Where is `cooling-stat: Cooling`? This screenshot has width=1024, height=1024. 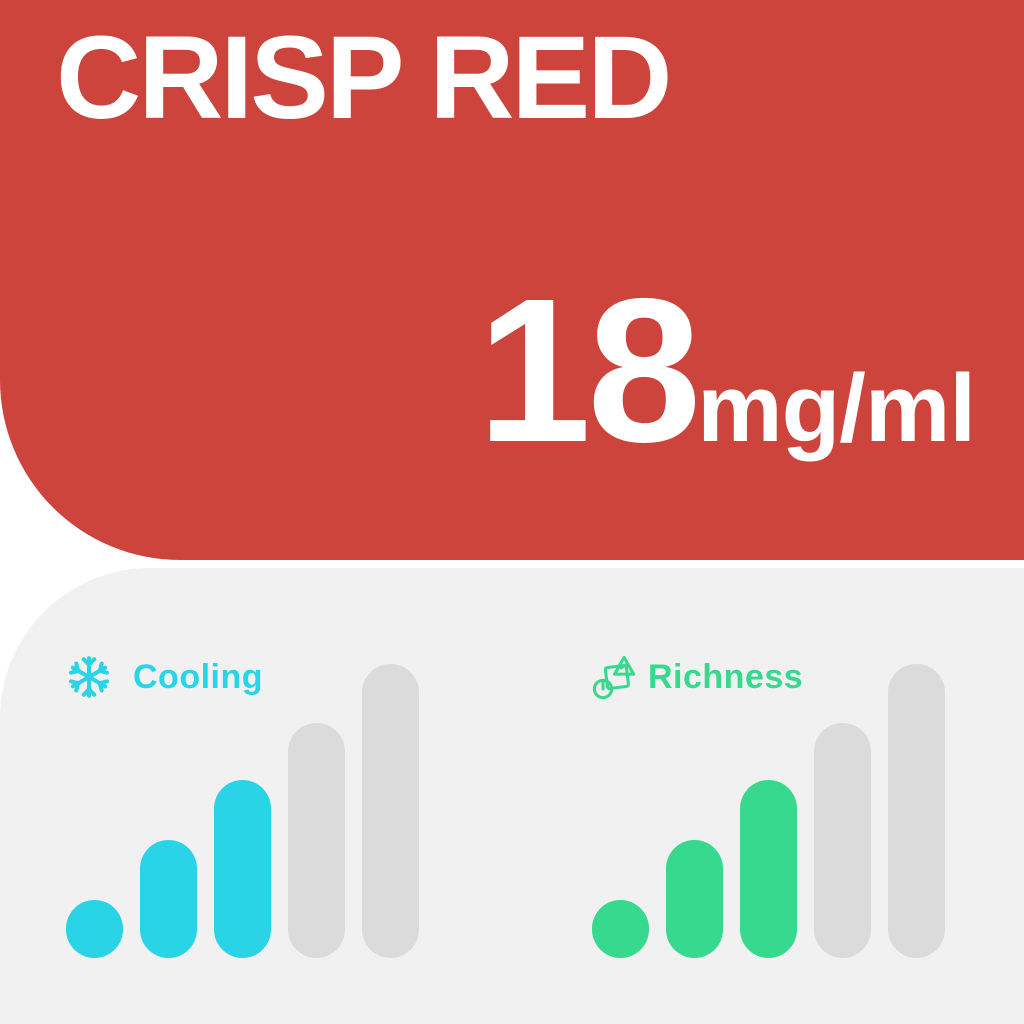
cooling-stat: Cooling is located at coordinates (243, 807).